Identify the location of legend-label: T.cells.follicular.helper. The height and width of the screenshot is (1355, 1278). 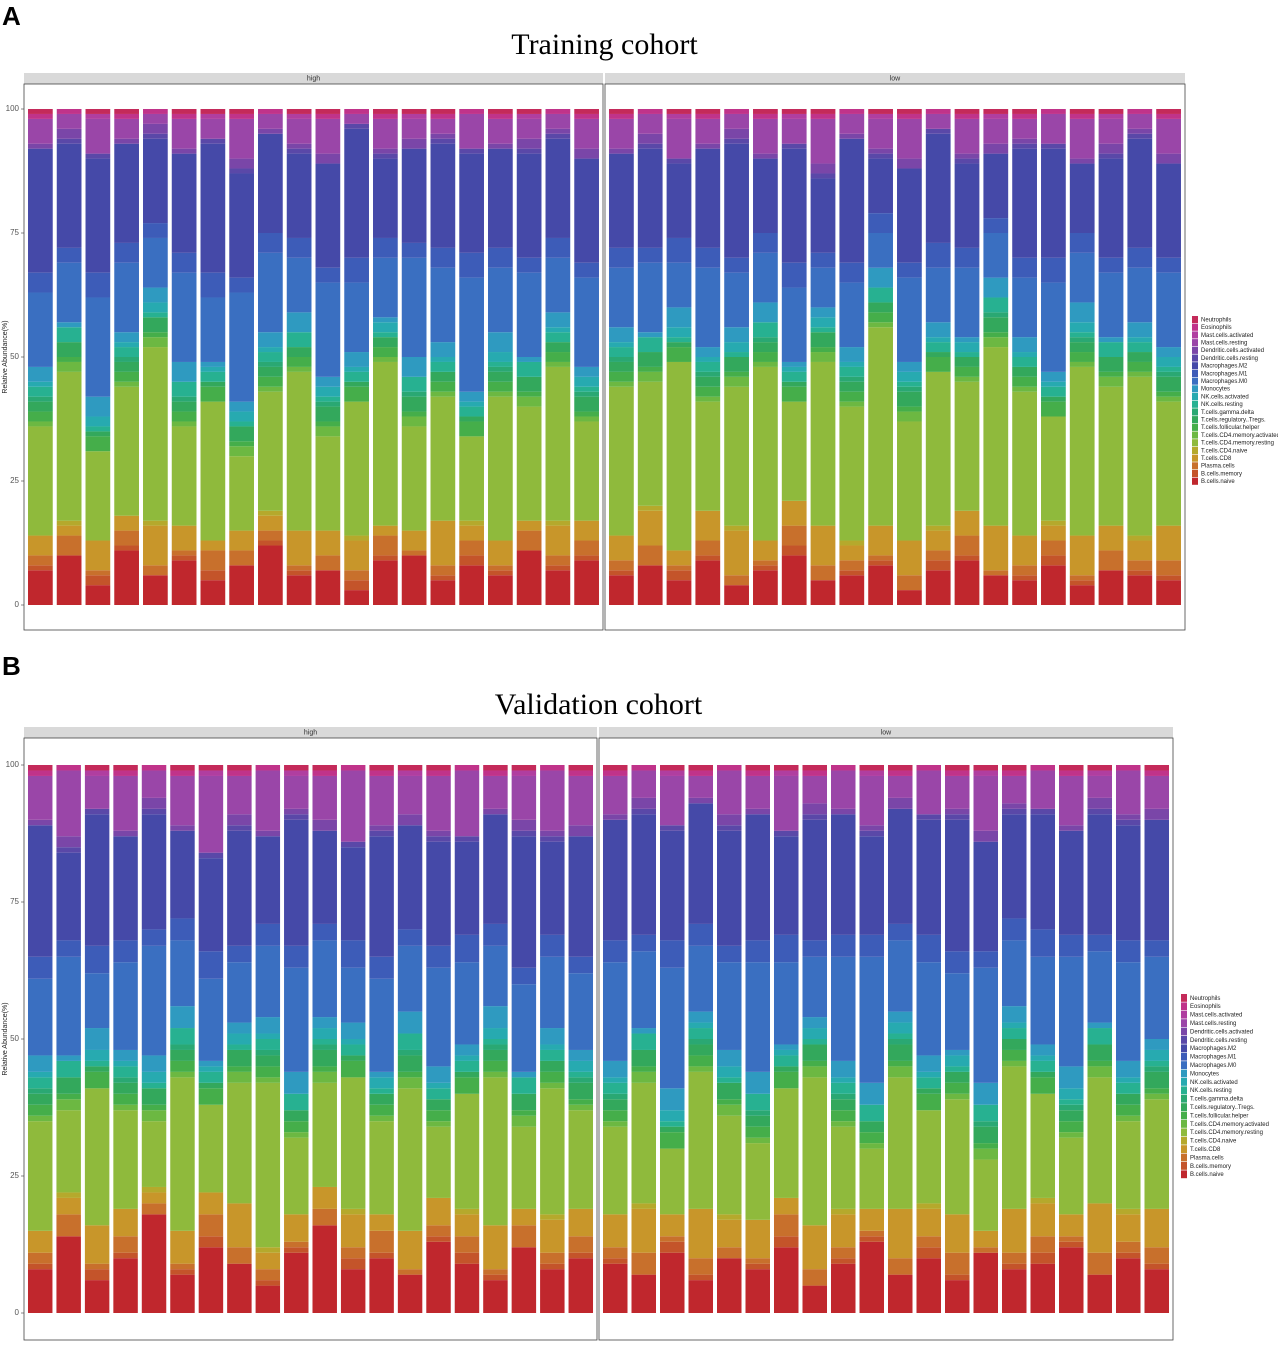
(1230, 428).